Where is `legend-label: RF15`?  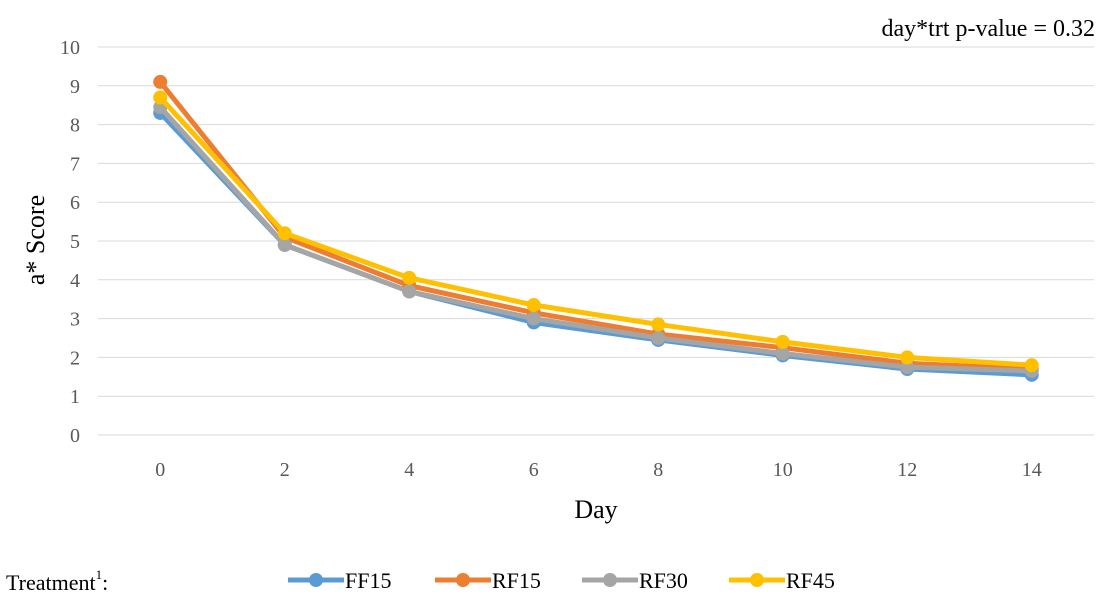
legend-label: RF15 is located at coordinates (516, 580).